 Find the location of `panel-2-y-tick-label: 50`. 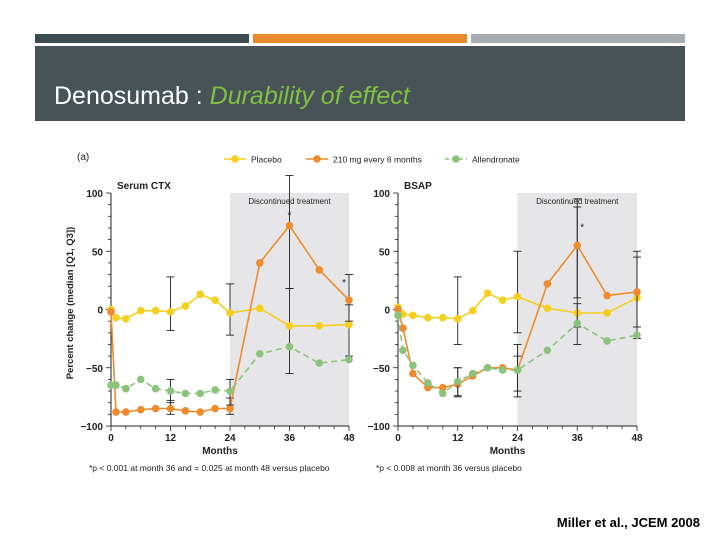

panel-2-y-tick-label: 50 is located at coordinates (385, 252).